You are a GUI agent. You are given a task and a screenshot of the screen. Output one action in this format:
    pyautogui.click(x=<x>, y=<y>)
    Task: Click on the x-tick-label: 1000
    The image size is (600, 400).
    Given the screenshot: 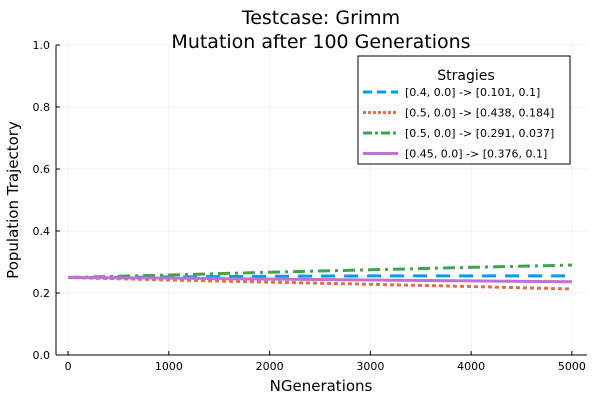 What is the action you would take?
    pyautogui.click(x=169, y=366)
    